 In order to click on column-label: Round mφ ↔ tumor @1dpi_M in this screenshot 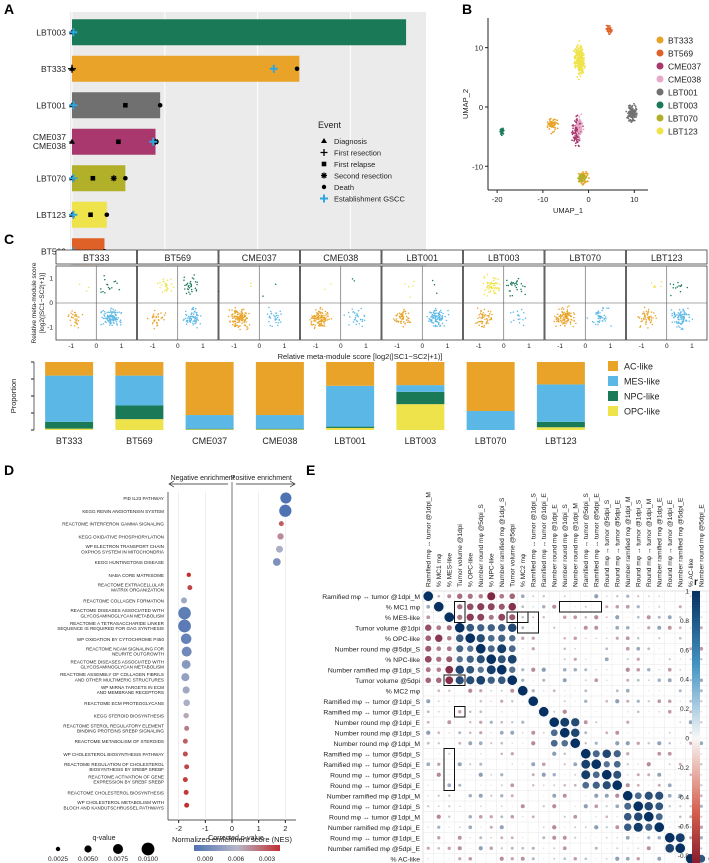, I will do `click(649, 543)`.